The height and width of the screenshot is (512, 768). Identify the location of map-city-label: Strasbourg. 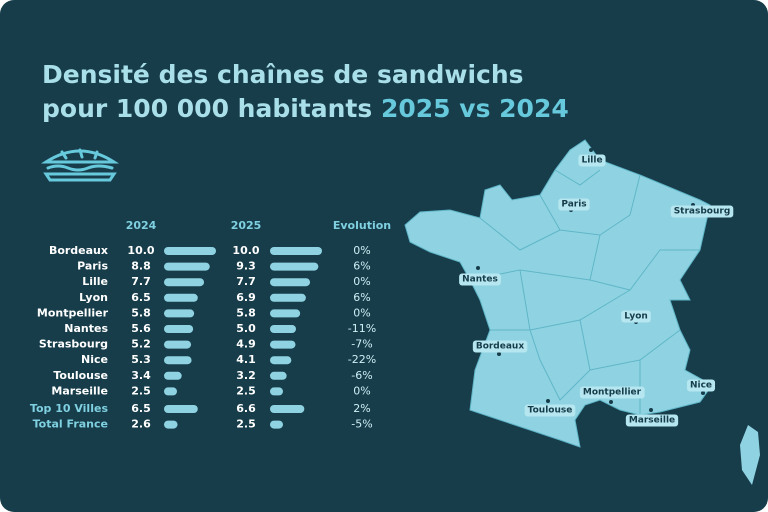
(702, 212).